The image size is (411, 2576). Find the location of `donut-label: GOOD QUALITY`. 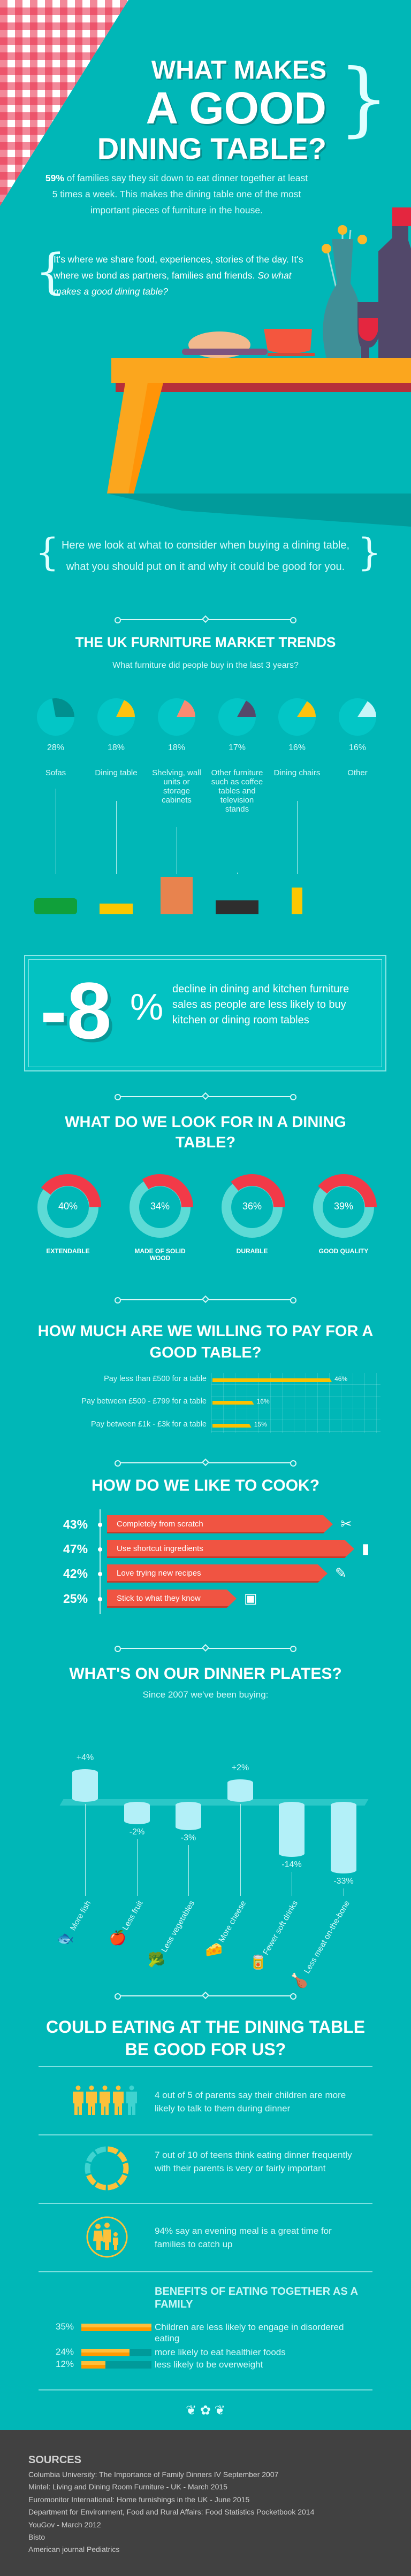

donut-label: GOOD QUALITY is located at coordinates (343, 1251).